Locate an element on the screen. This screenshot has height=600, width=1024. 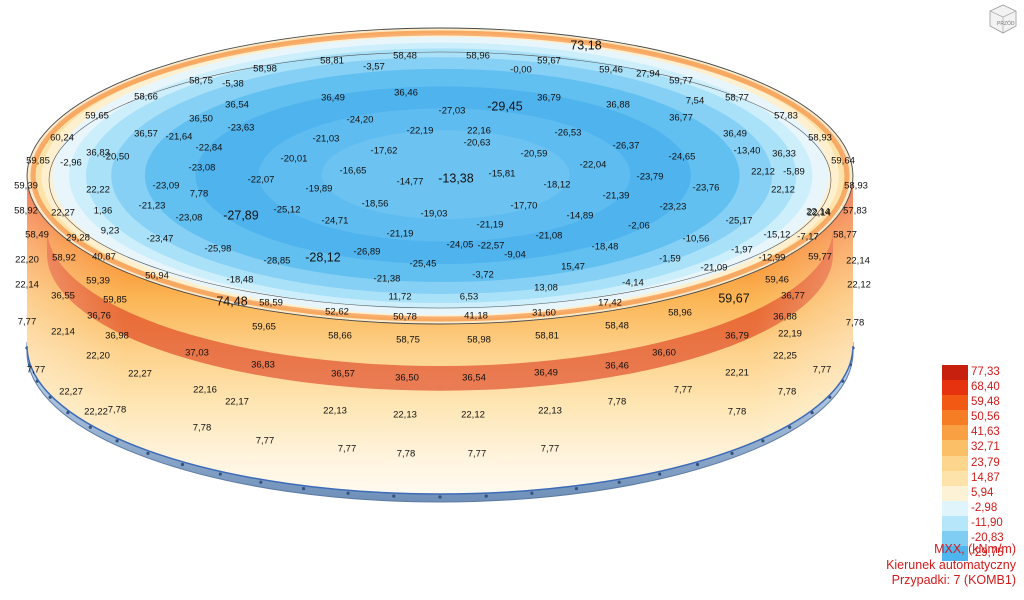
value-label: -29,45 is located at coordinates (504, 106).